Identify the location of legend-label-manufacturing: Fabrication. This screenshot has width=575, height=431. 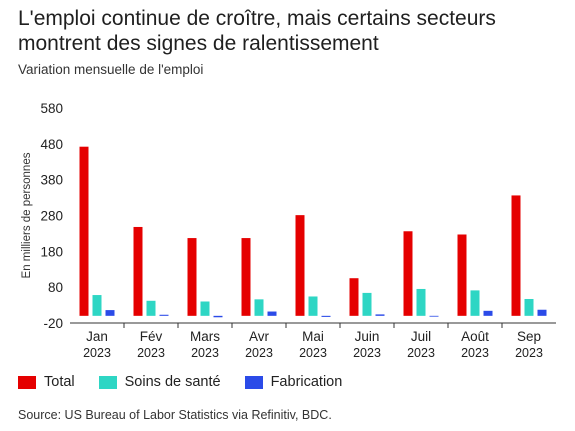
(306, 382).